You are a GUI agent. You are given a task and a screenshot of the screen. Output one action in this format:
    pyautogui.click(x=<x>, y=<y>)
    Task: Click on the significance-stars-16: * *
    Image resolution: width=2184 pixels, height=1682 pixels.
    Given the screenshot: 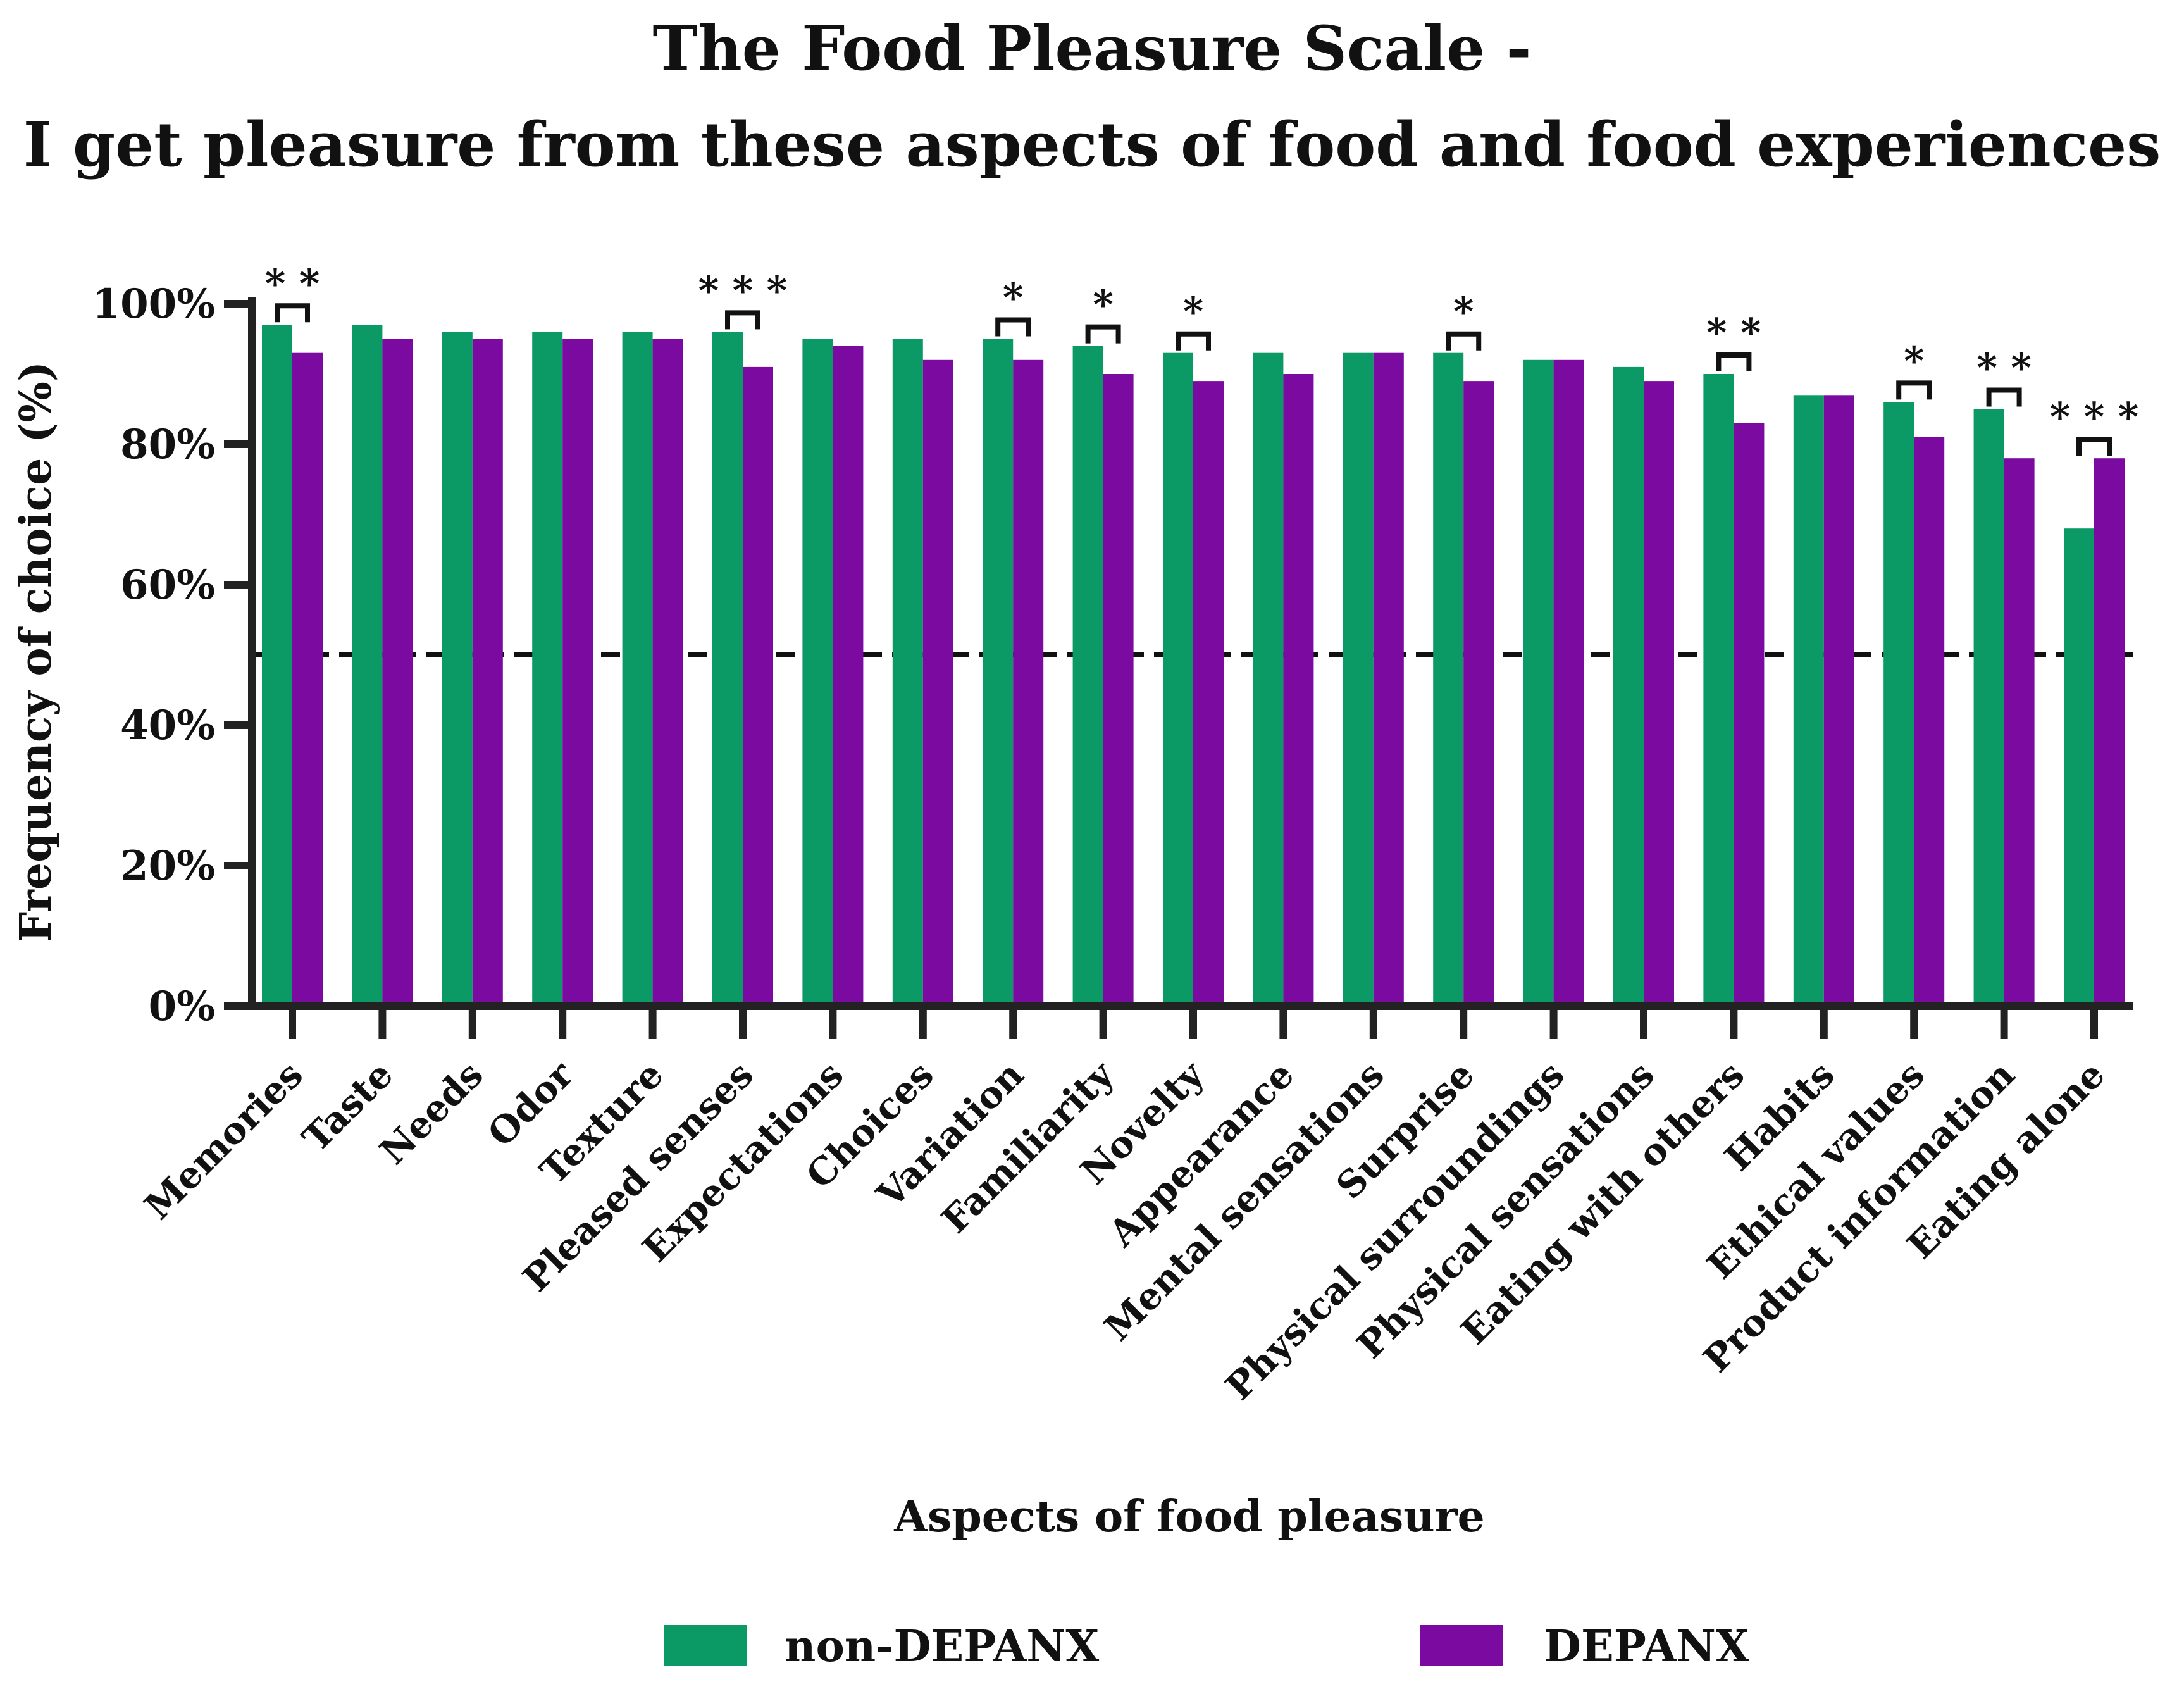 What is the action you would take?
    pyautogui.click(x=1733, y=333)
    